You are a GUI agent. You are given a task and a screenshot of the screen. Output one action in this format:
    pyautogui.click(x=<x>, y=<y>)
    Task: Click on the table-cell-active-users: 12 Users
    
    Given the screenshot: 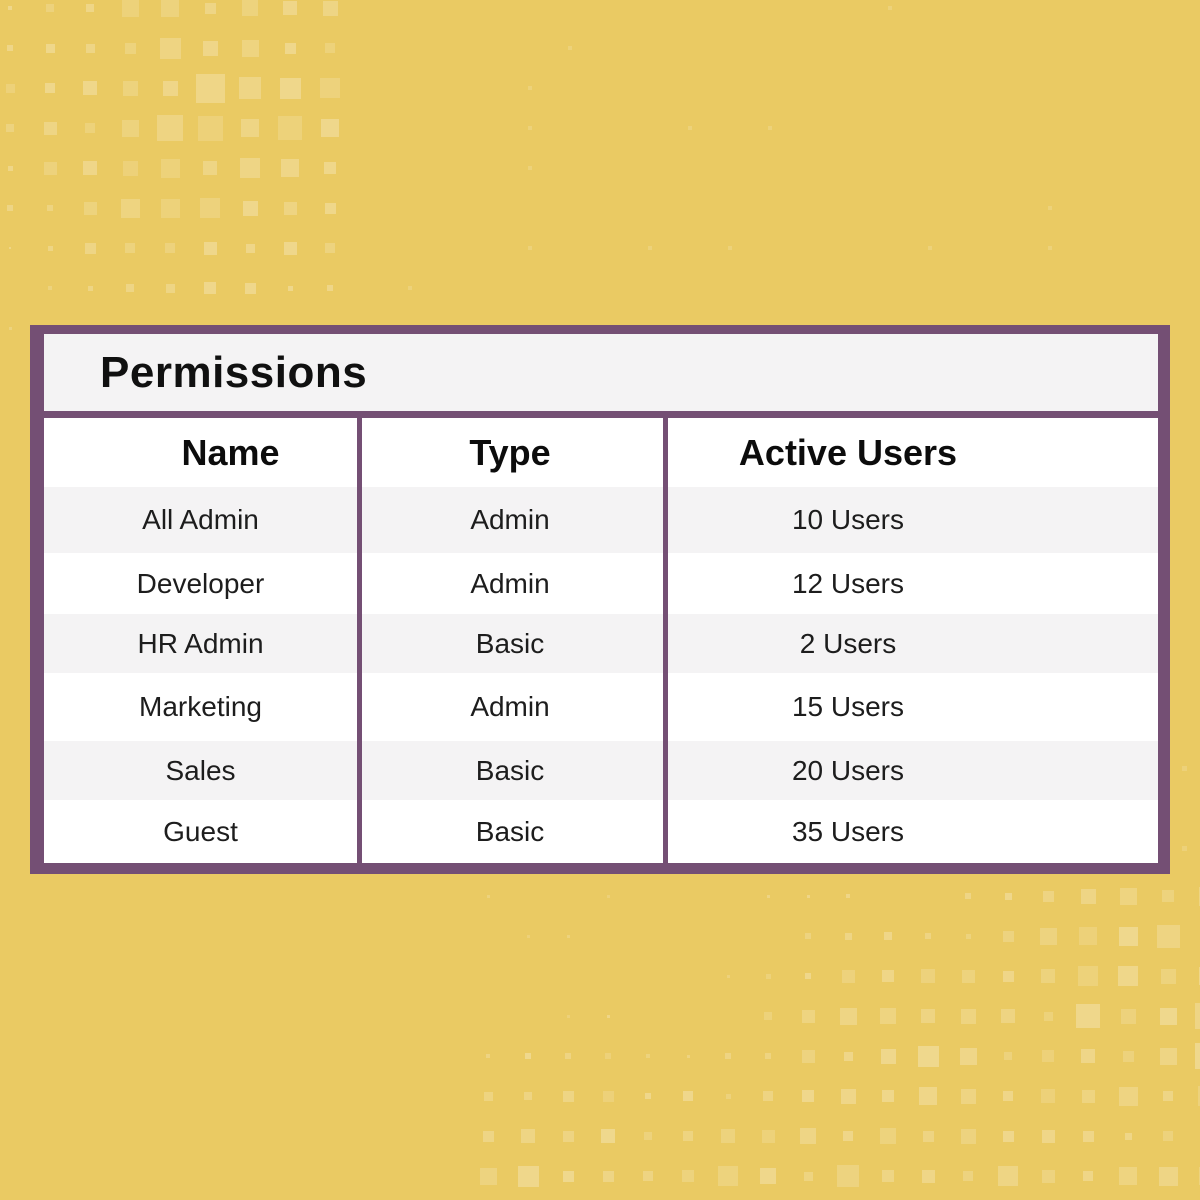 What is the action you would take?
    pyautogui.click(x=848, y=583)
    